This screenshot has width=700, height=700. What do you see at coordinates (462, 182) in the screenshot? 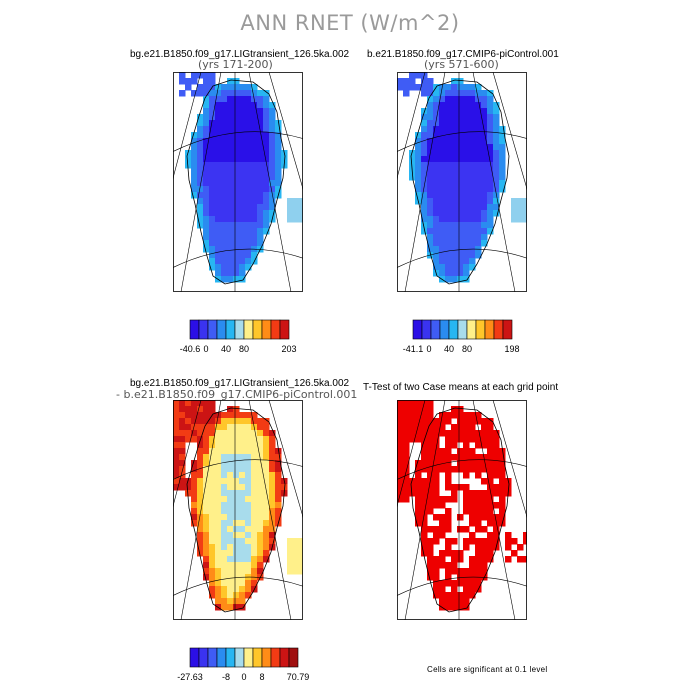
I see `panel-2-map-frame` at bounding box center [462, 182].